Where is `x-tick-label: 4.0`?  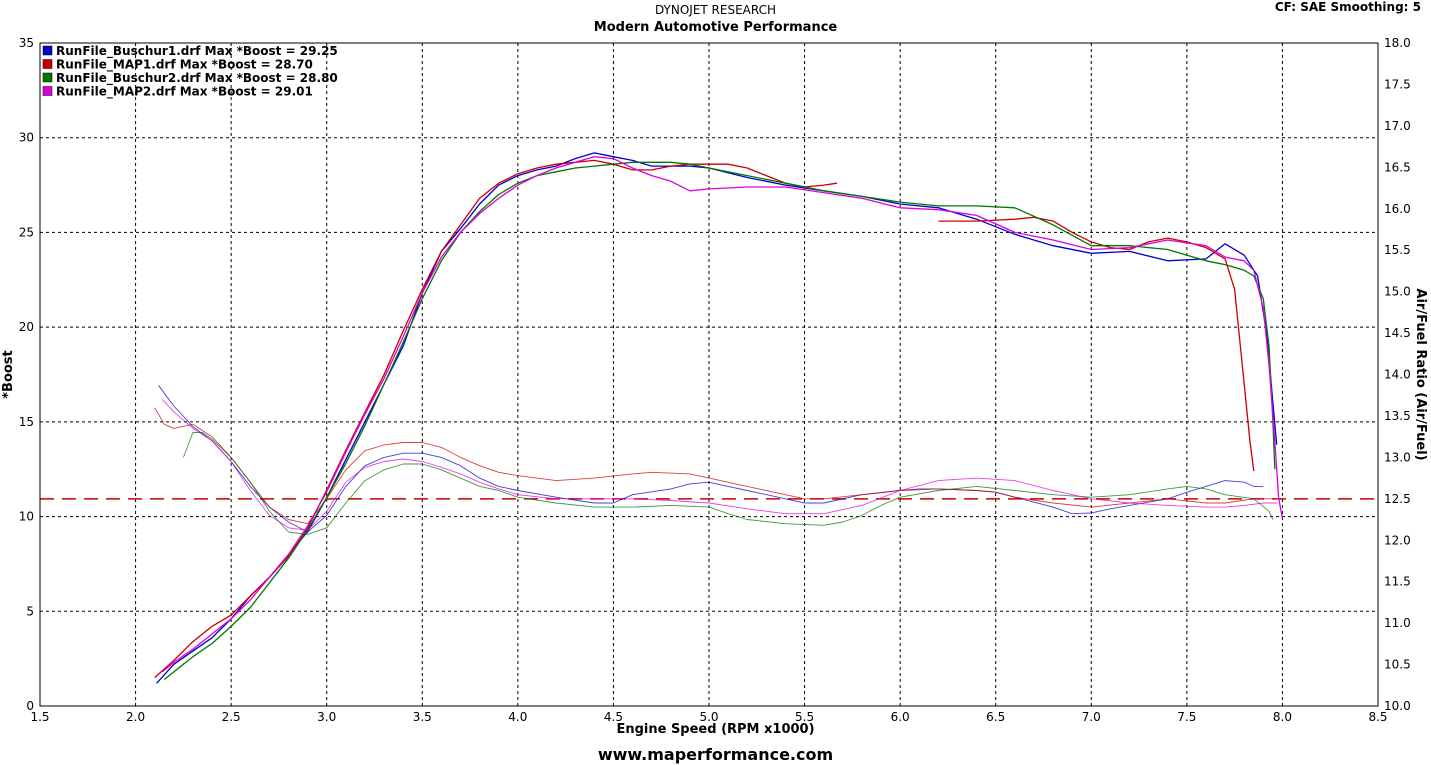 x-tick-label: 4.0 is located at coordinates (517, 717).